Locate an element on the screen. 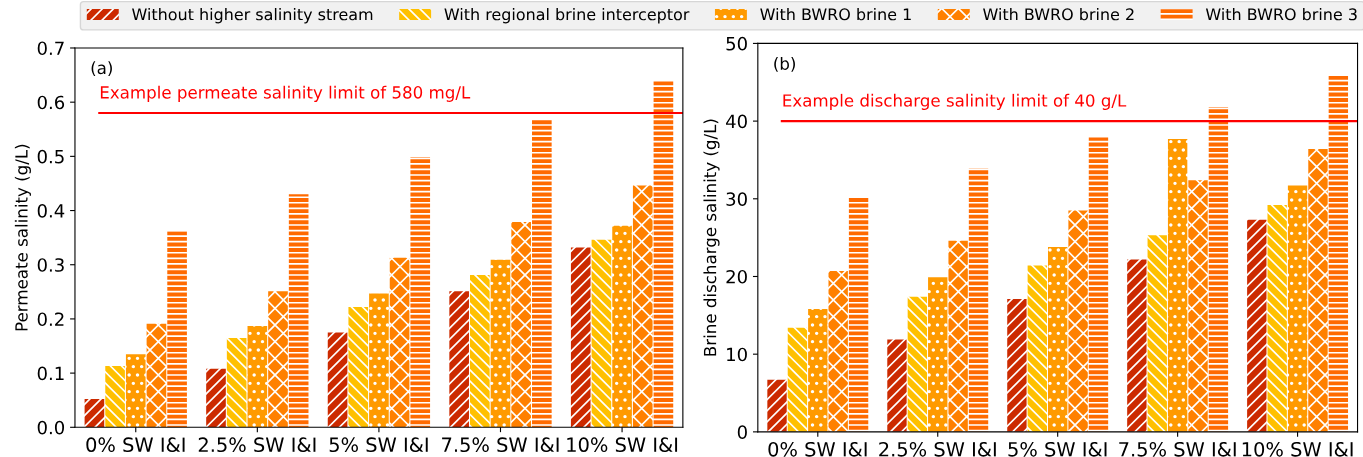 Image resolution: width=1363 pixels, height=457 pixels. y-tick-label: 0.4 is located at coordinates (51, 211).